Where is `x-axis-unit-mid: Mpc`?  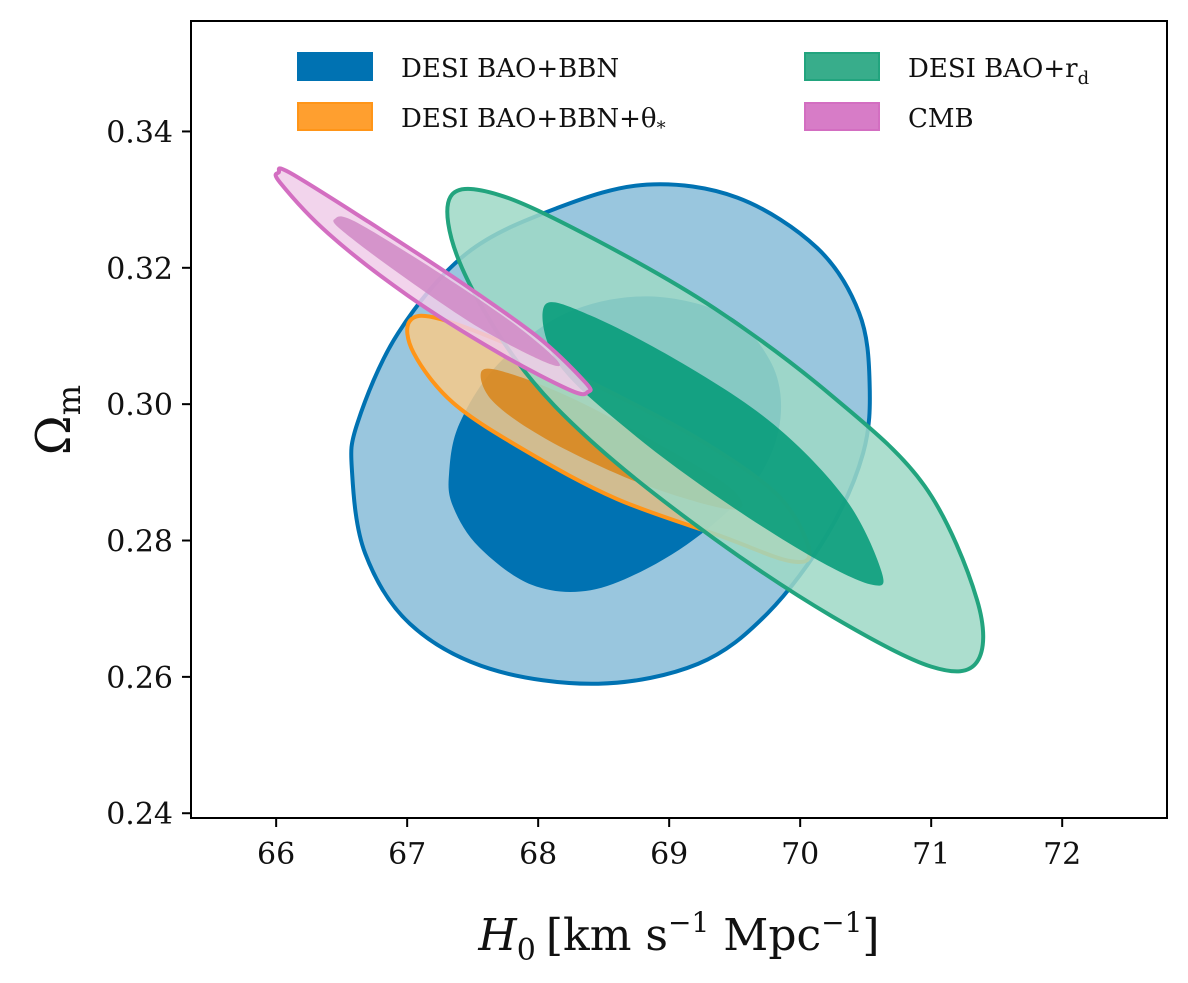
x-axis-unit-mid: Mpc is located at coordinates (765, 935).